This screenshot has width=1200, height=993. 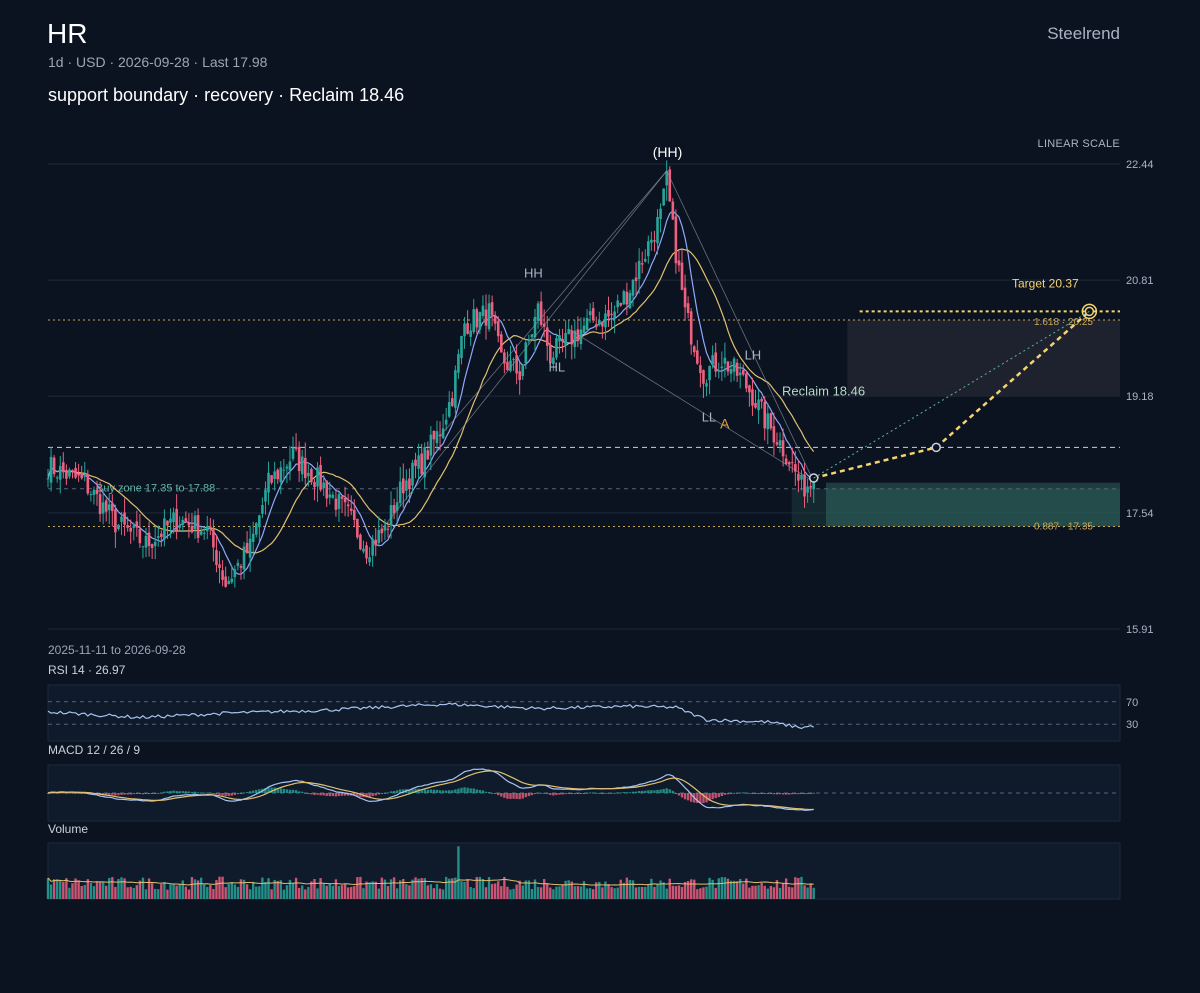 What do you see at coordinates (740, 326) in the screenshot?
I see `pattern-line` at bounding box center [740, 326].